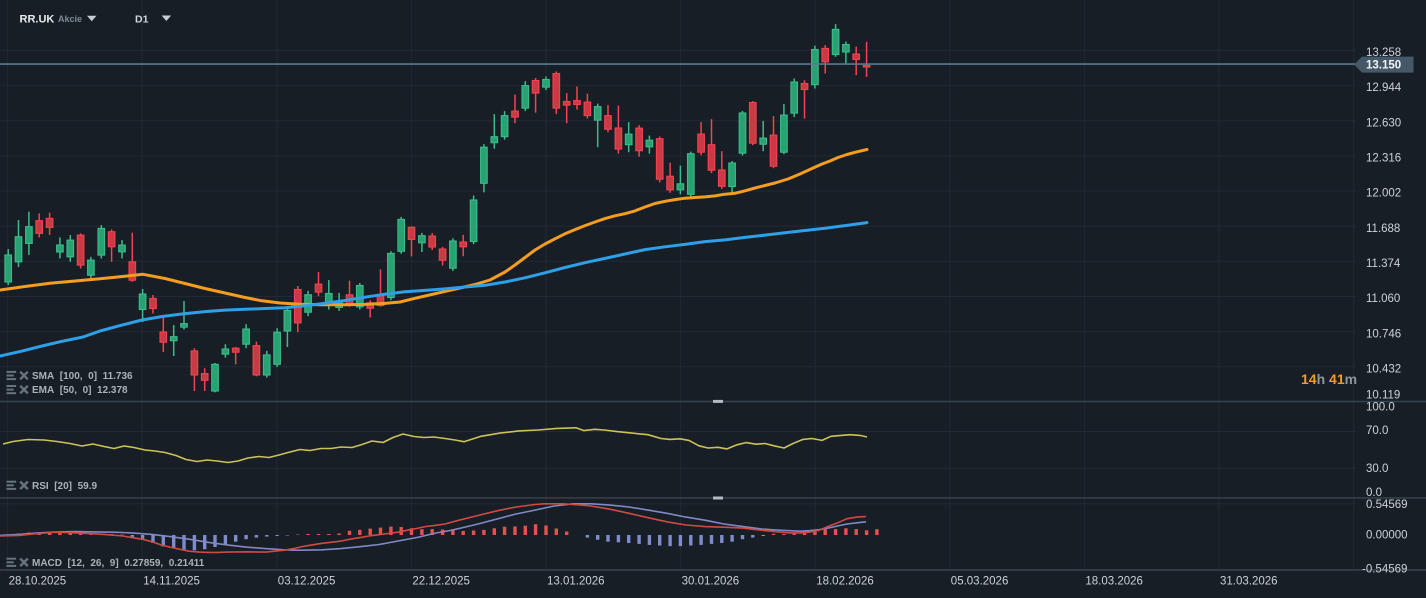 This screenshot has height=598, width=1426. Describe the element at coordinates (1383, 159) in the screenshot. I see `svg-text: 12.316` at that location.